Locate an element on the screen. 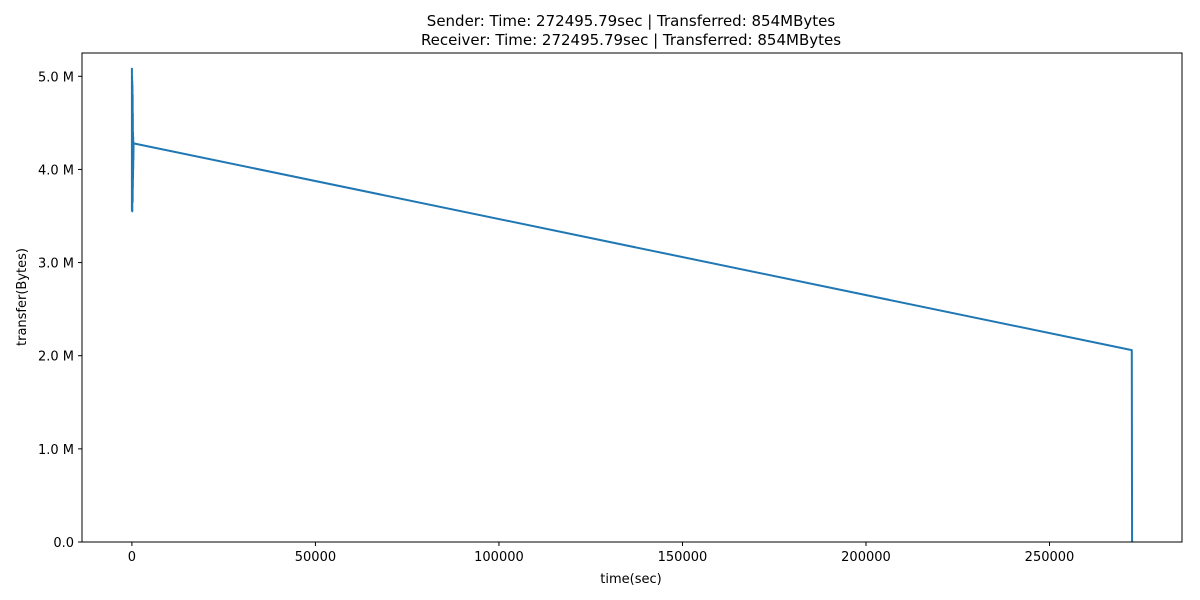 The width and height of the screenshot is (1200, 600). x-axis-label: time(sec) is located at coordinates (630, 579).